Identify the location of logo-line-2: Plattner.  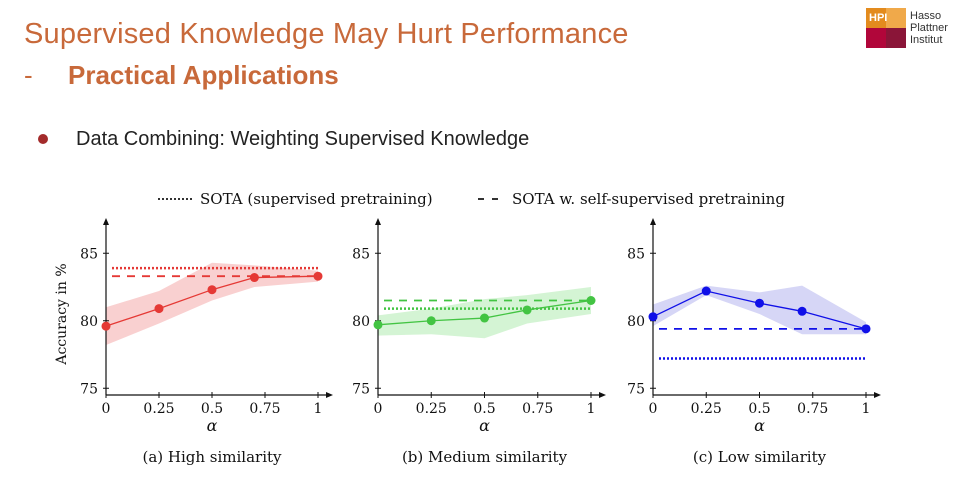
(929, 28).